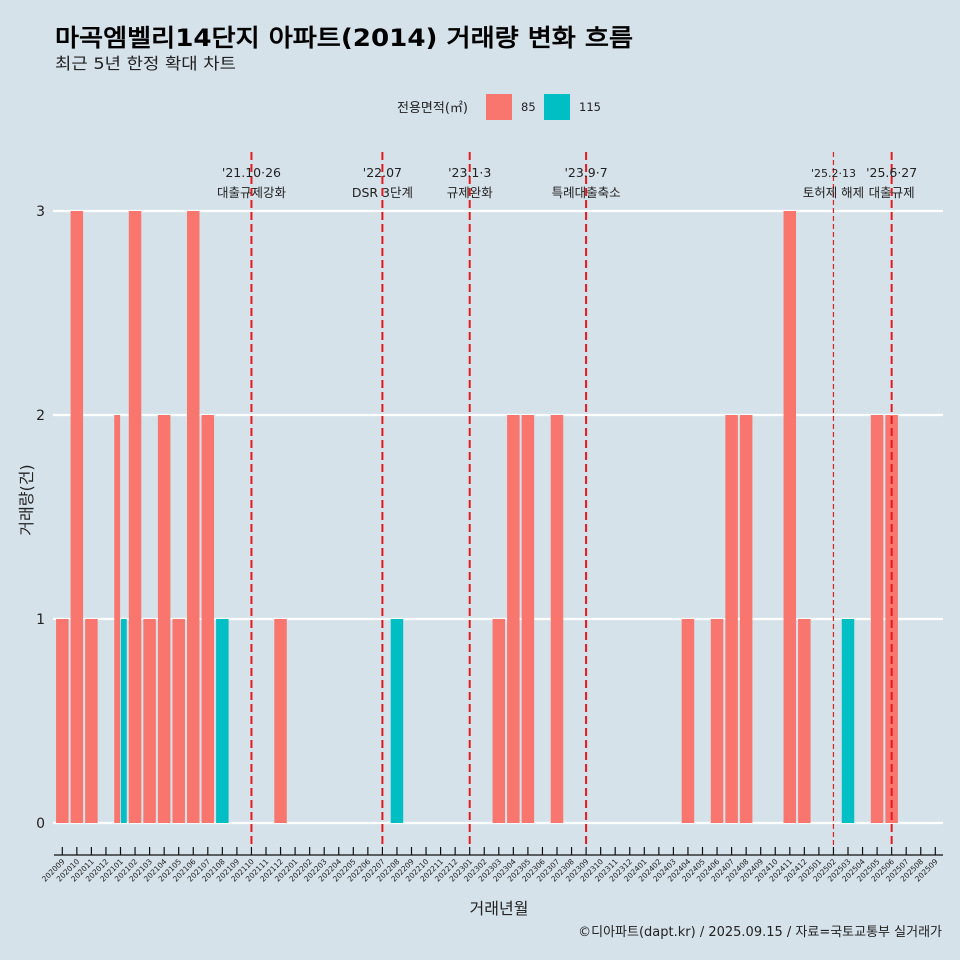  What do you see at coordinates (469, 172) in the screenshot?
I see `event-date: '23.1·3` at bounding box center [469, 172].